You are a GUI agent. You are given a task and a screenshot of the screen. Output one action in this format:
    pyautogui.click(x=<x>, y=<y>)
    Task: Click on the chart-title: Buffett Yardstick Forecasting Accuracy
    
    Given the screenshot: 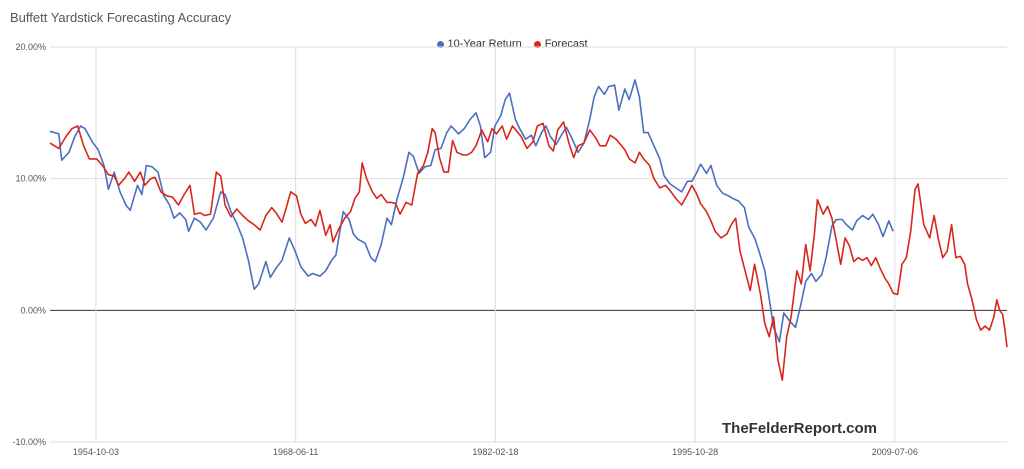 What is the action you would take?
    pyautogui.click(x=121, y=17)
    